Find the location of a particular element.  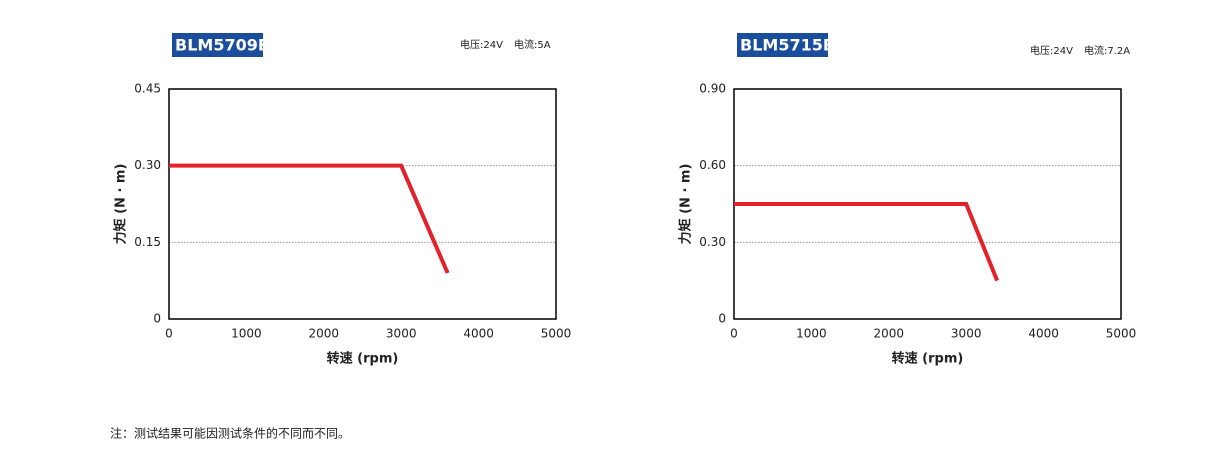

y-tick-label: 0.60 is located at coordinates (712, 165).